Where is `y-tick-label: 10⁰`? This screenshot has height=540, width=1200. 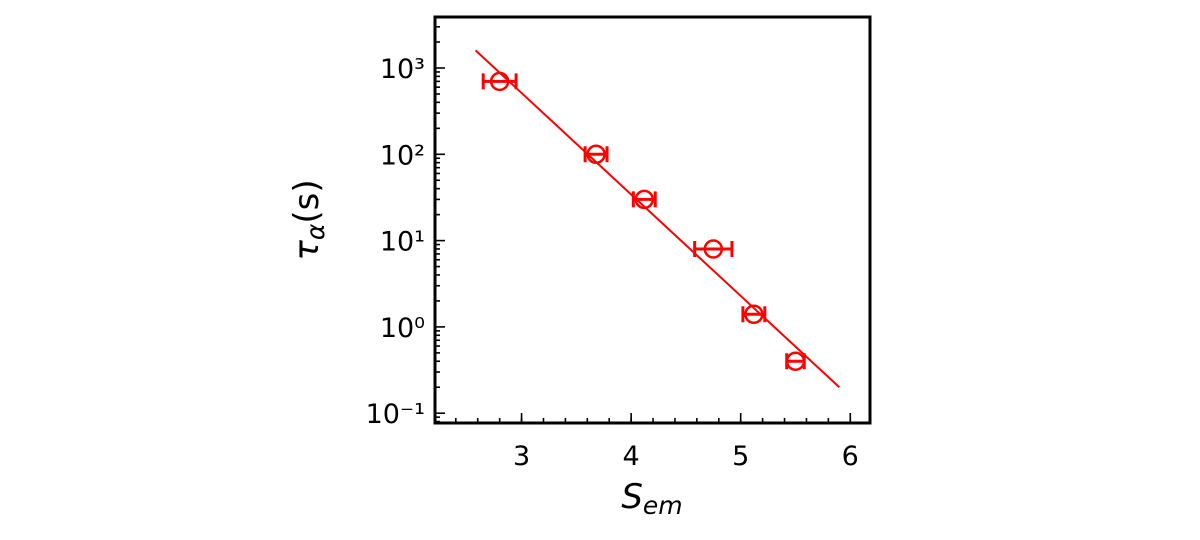
y-tick-label: 10⁰ is located at coordinates (402, 328).